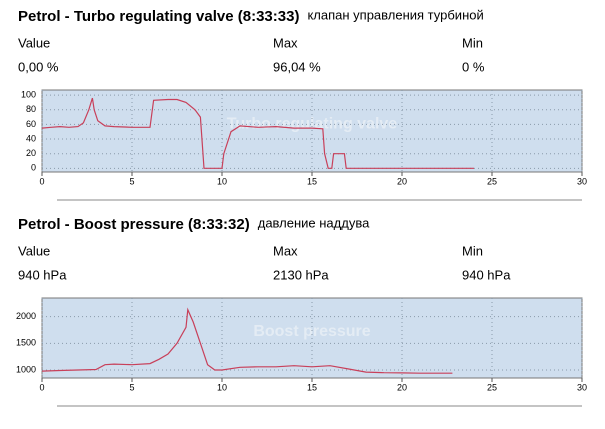 This screenshot has width=605, height=429. I want to click on stat-value: 2130 hPa, so click(301, 274).